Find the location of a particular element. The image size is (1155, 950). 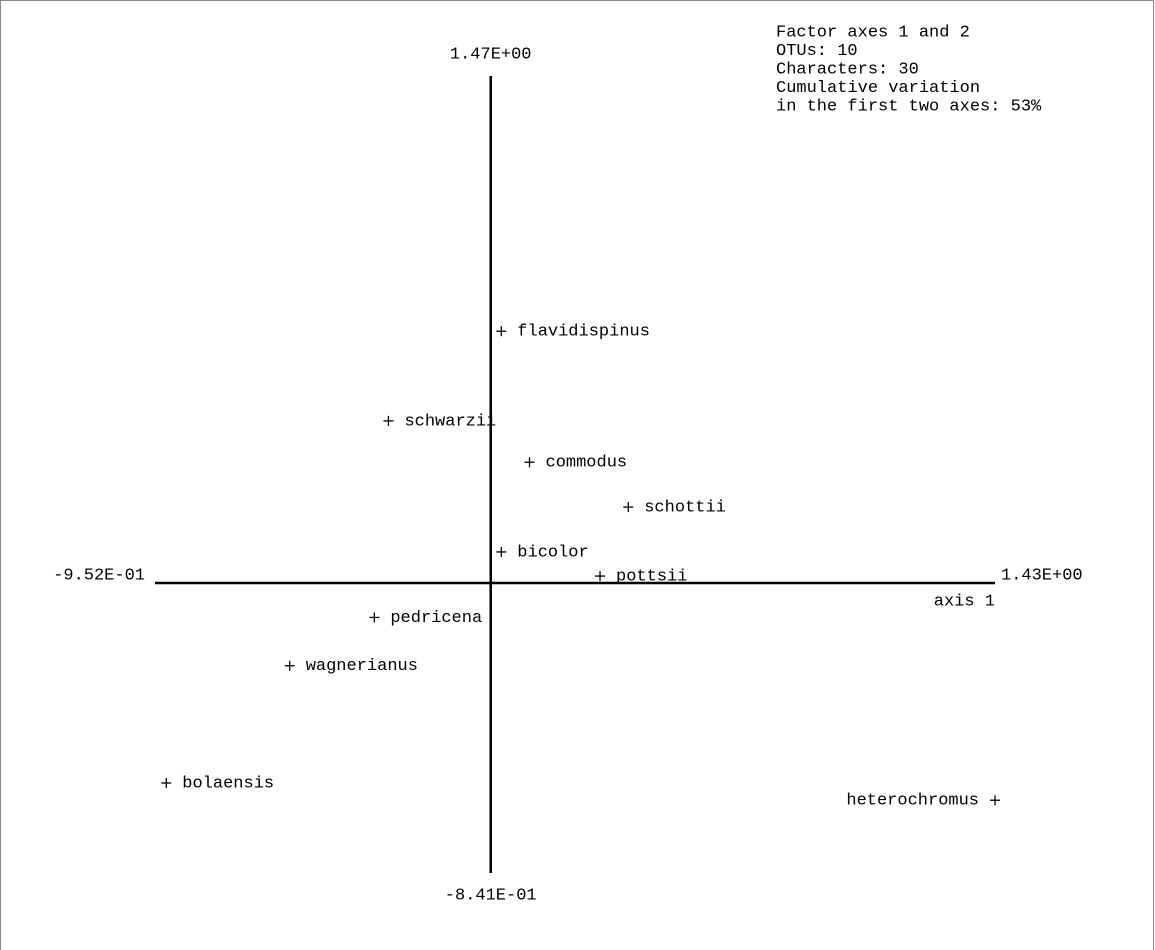

annotation: OTUs: 10 is located at coordinates (817, 51).